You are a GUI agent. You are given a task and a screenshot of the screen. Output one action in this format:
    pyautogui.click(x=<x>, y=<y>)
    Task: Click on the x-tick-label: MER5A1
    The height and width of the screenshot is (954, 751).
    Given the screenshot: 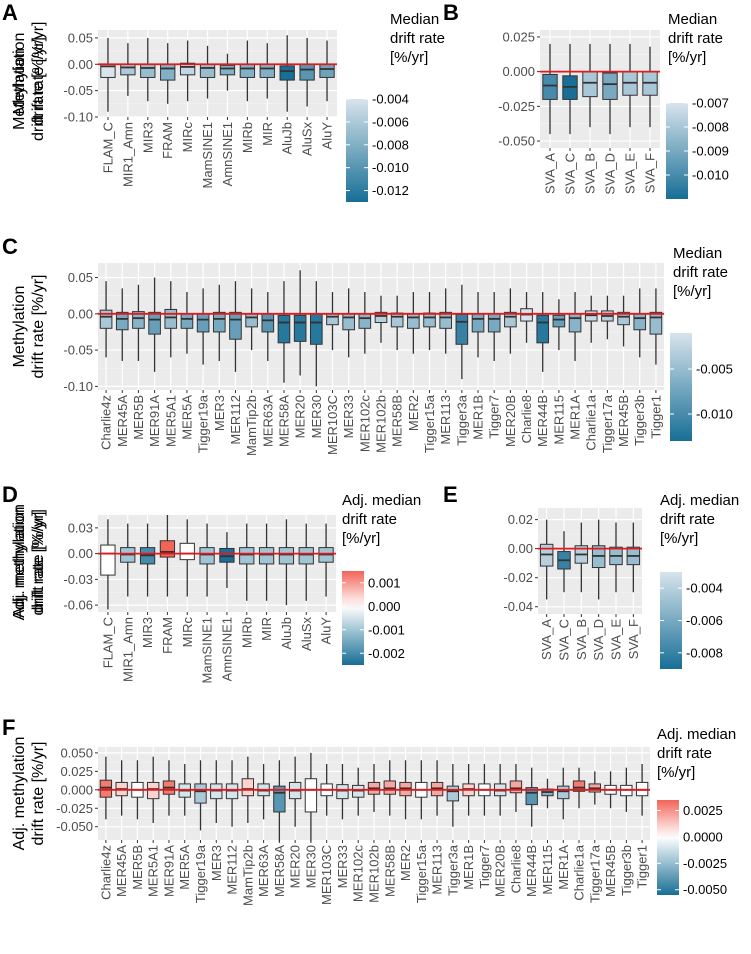 What is the action you would take?
    pyautogui.click(x=153, y=871)
    